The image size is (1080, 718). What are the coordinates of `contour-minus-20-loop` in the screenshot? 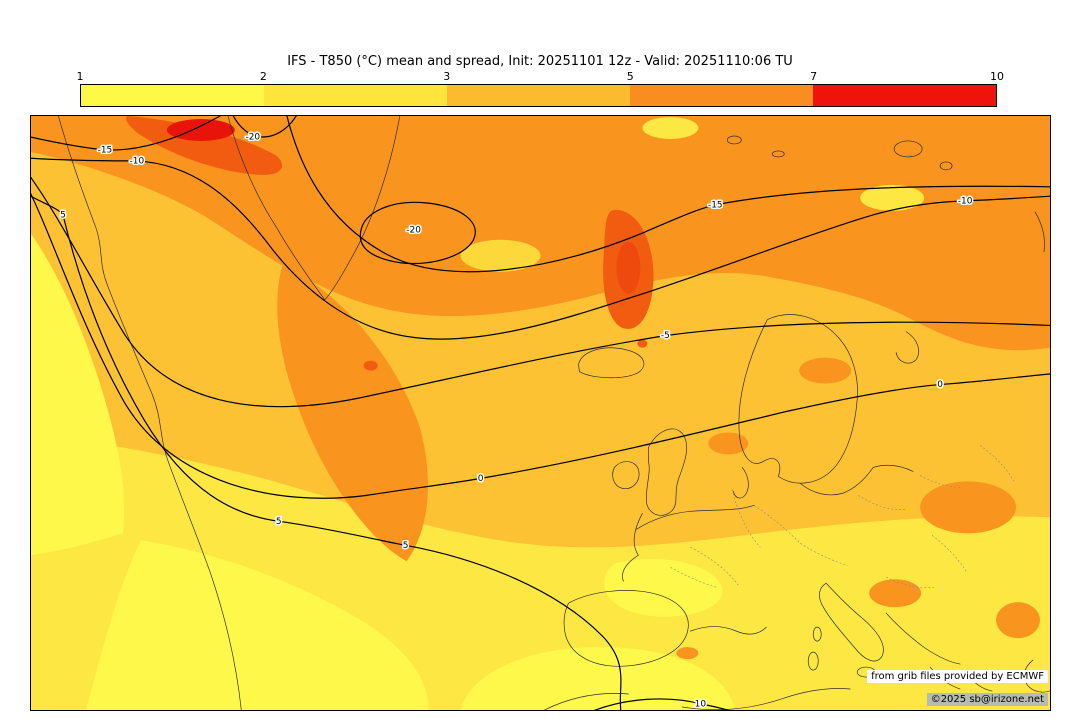 It's located at (417, 233).